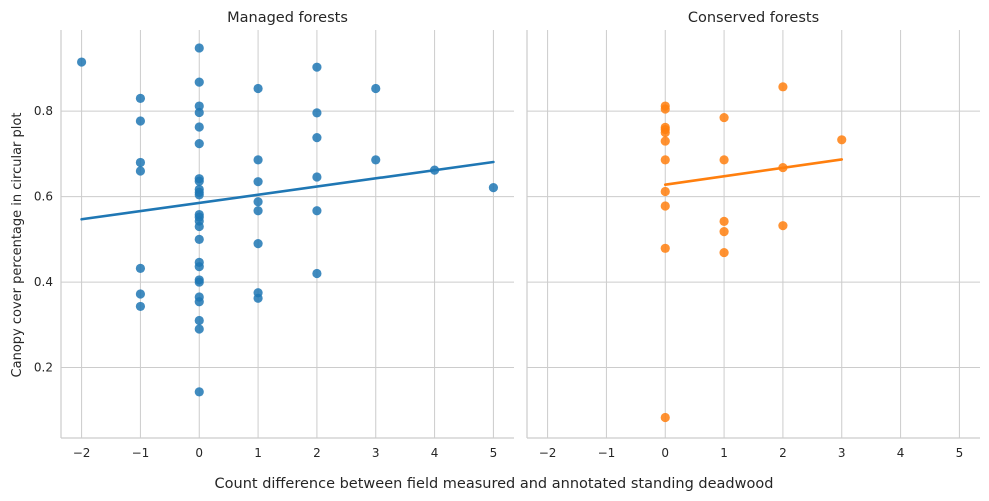  I want to click on y-tick-label: 0.6, so click(43, 197).